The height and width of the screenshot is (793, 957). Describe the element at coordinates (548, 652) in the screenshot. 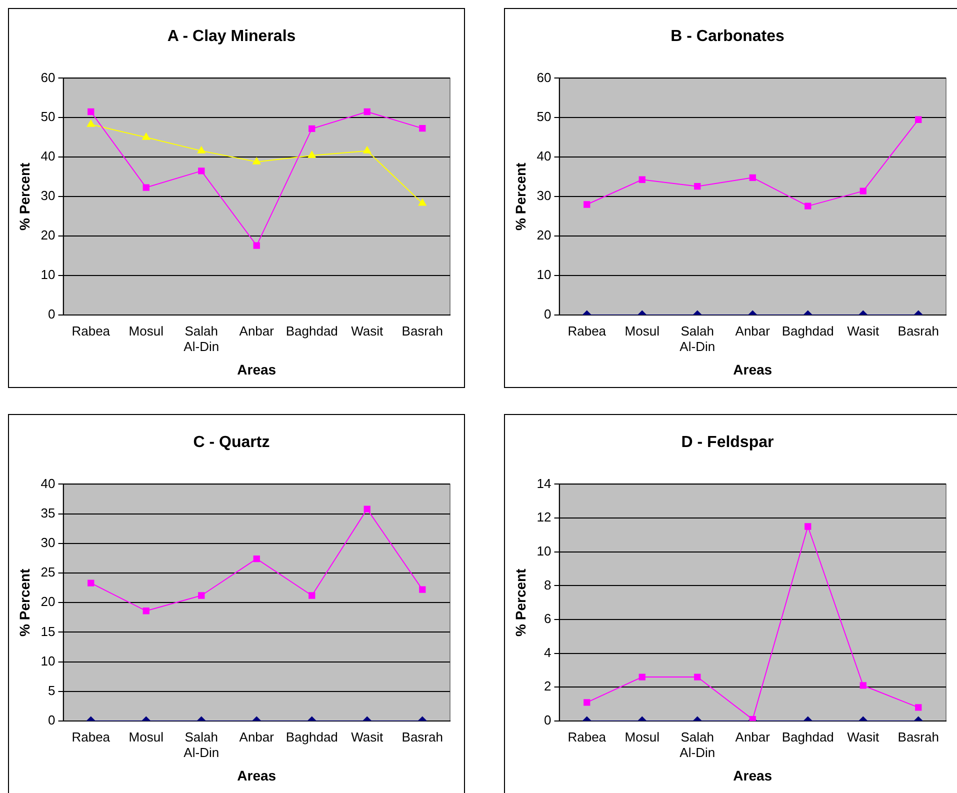

I see `y-tick-label: 4` at that location.